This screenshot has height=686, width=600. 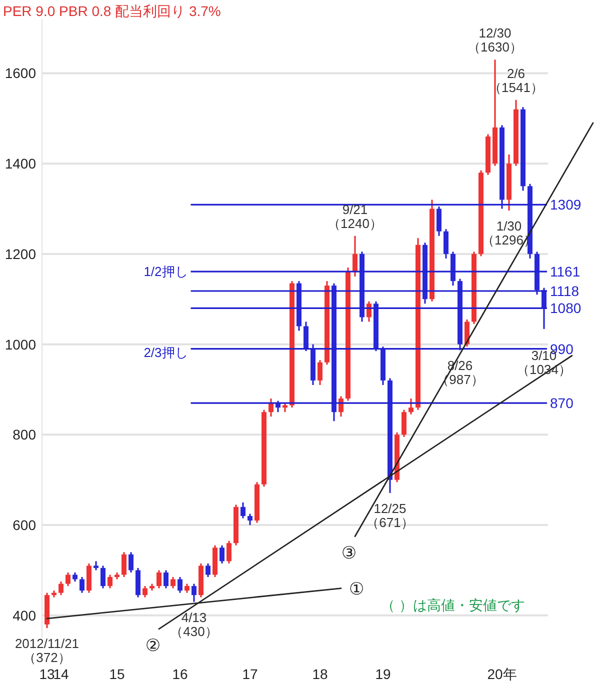 I want to click on y-tick-label: 1200, so click(x=20, y=254).